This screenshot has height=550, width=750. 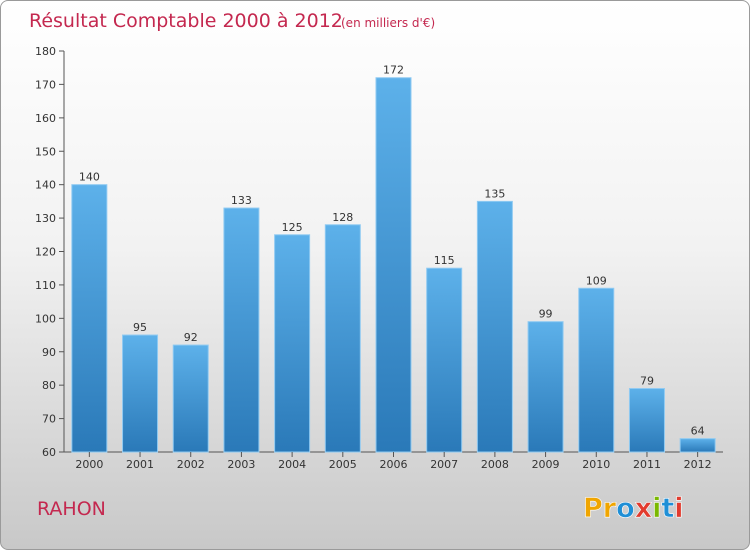 What do you see at coordinates (45, 151) in the screenshot?
I see `y-tick-label: 150` at bounding box center [45, 151].